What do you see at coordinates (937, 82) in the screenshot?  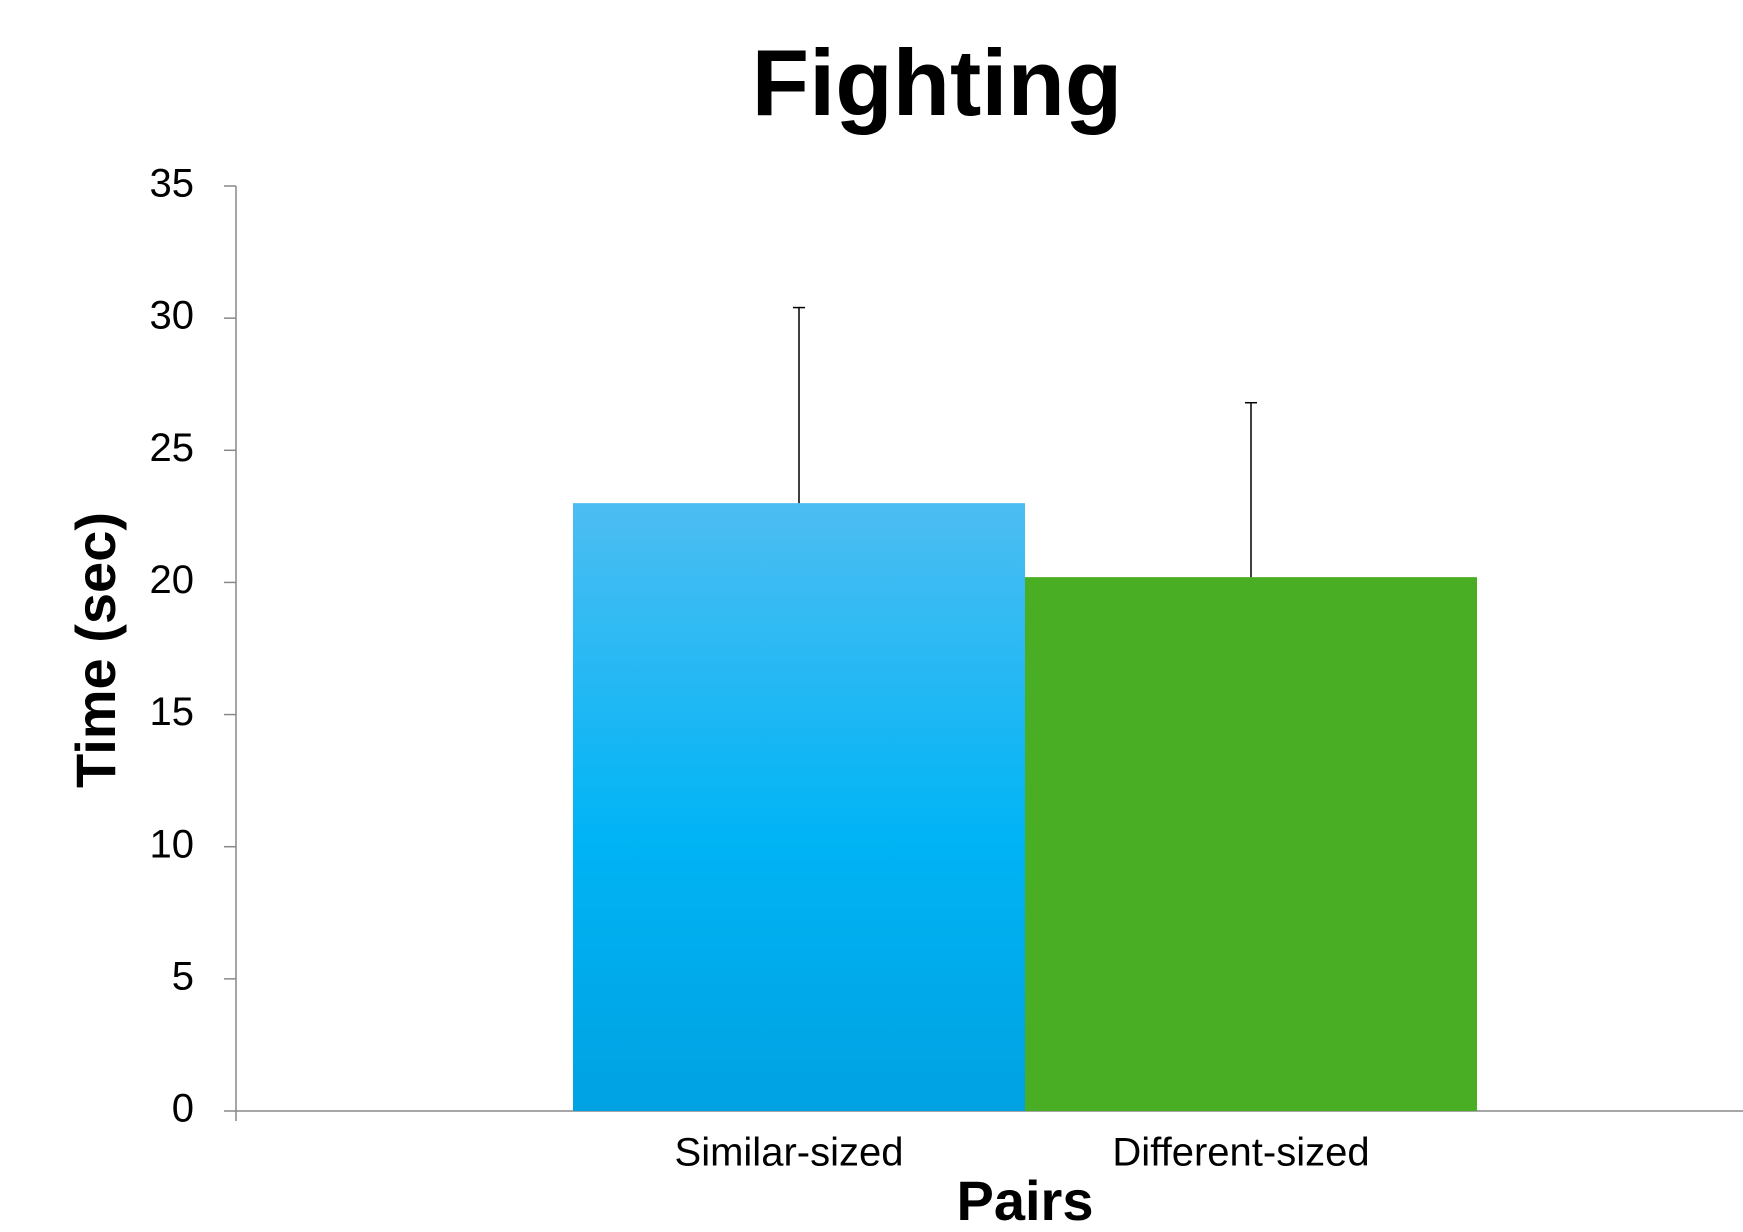 I see `chart-title: Fighting` at bounding box center [937, 82].